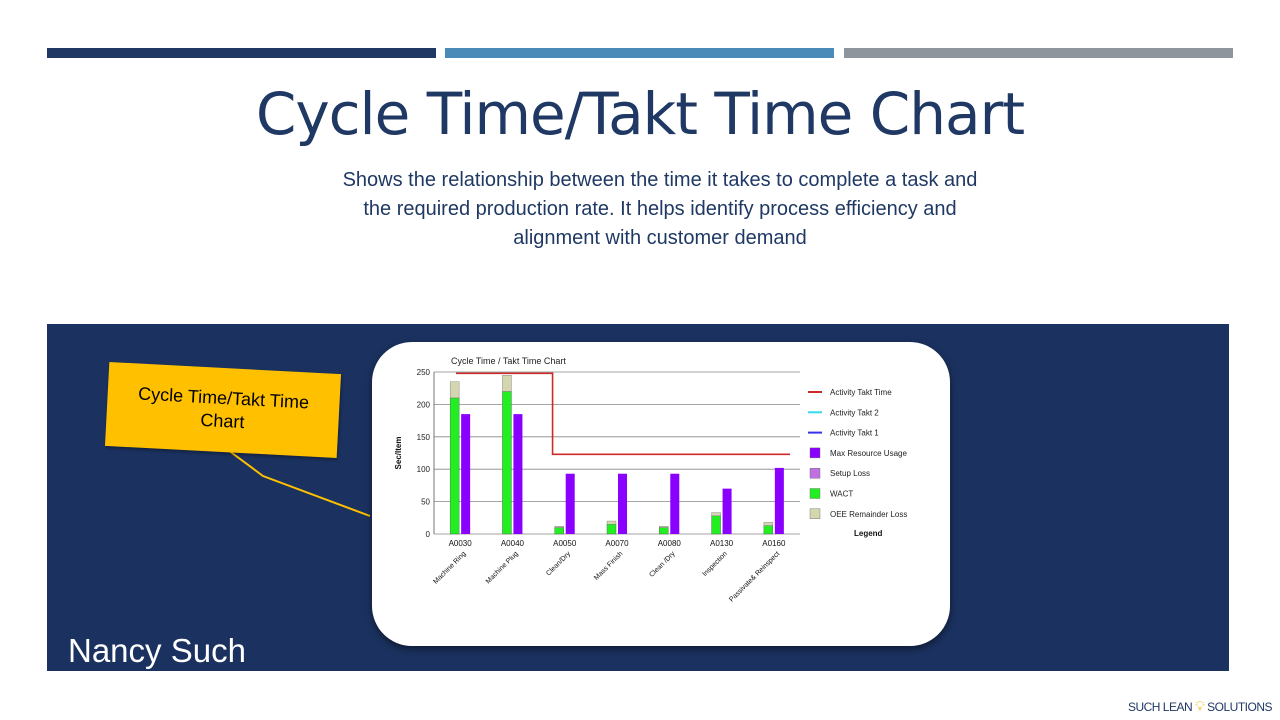 The width and height of the screenshot is (1280, 720). Describe the element at coordinates (424, 404) in the screenshot. I see `y-tick-label: 200` at that location.